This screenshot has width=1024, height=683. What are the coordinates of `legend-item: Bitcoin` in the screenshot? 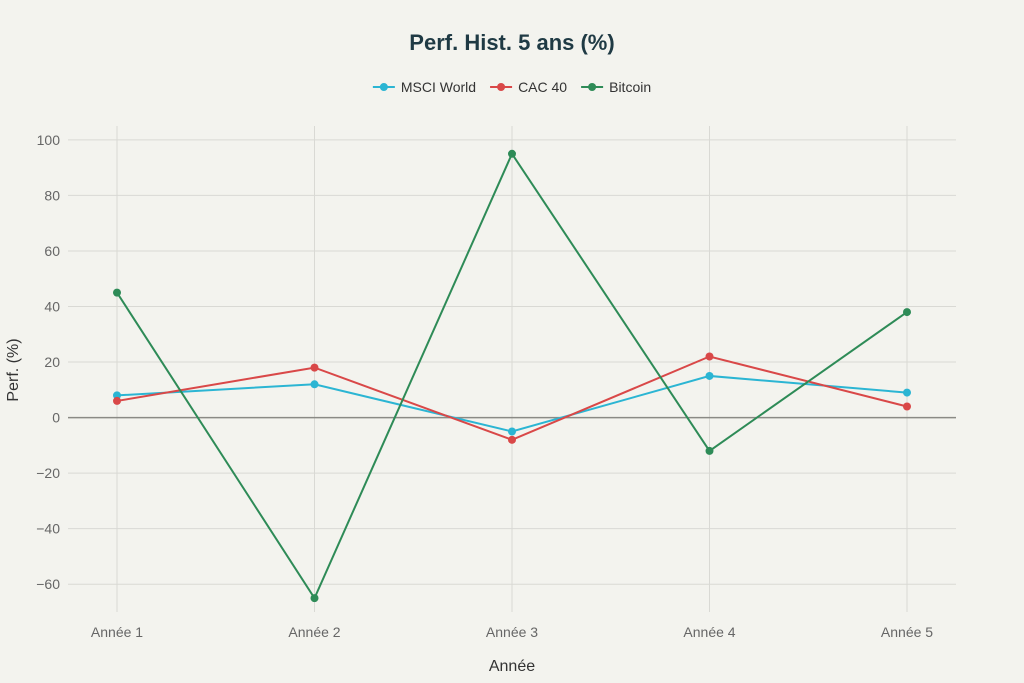 It's located at (616, 87).